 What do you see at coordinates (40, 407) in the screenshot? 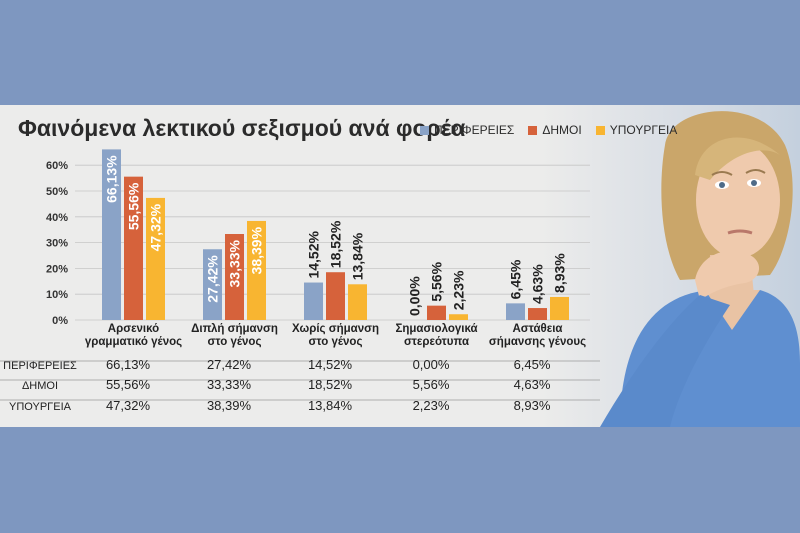
I see `table-row-label: ΥΠΟΥΡΓΕΙΑ` at bounding box center [40, 407].